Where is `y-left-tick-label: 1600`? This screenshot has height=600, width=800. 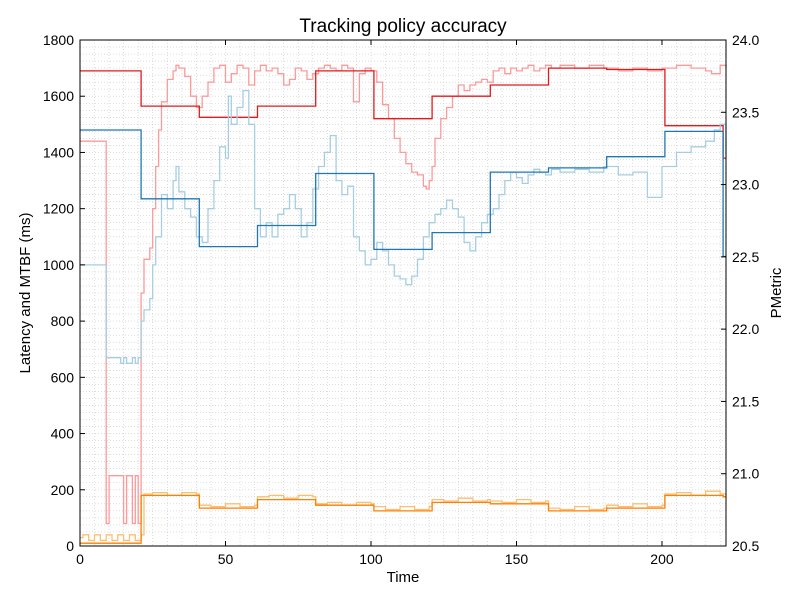 y-left-tick-label: 1600 is located at coordinates (58, 96).